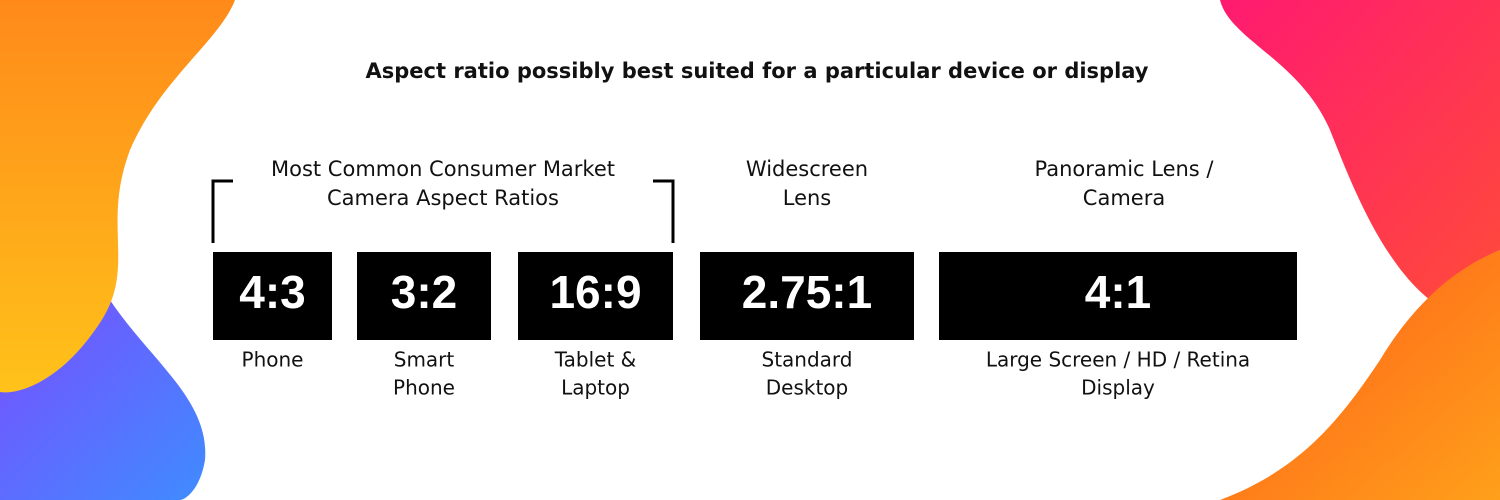 This screenshot has height=500, width=1500. I want to click on ratio-label: 16:9, so click(595, 292).